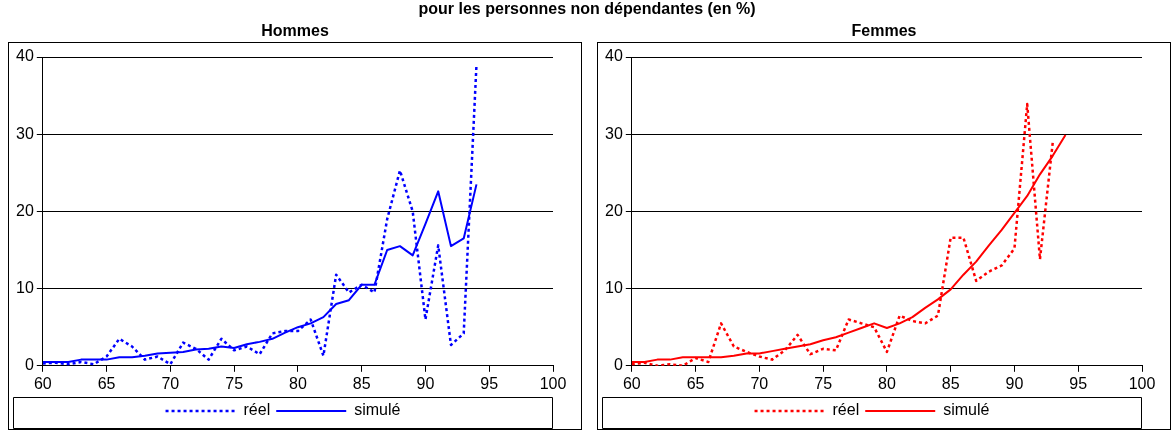 This screenshot has height=430, width=1174. What do you see at coordinates (587, 9) in the screenshot?
I see `text: pour les personnes non dépendantes (en %)` at bounding box center [587, 9].